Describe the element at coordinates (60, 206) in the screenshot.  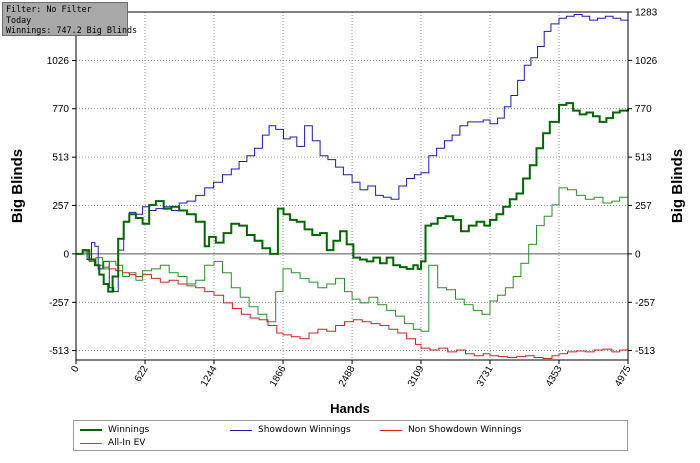
I see `y-tick-label-left-3: 257` at that location.